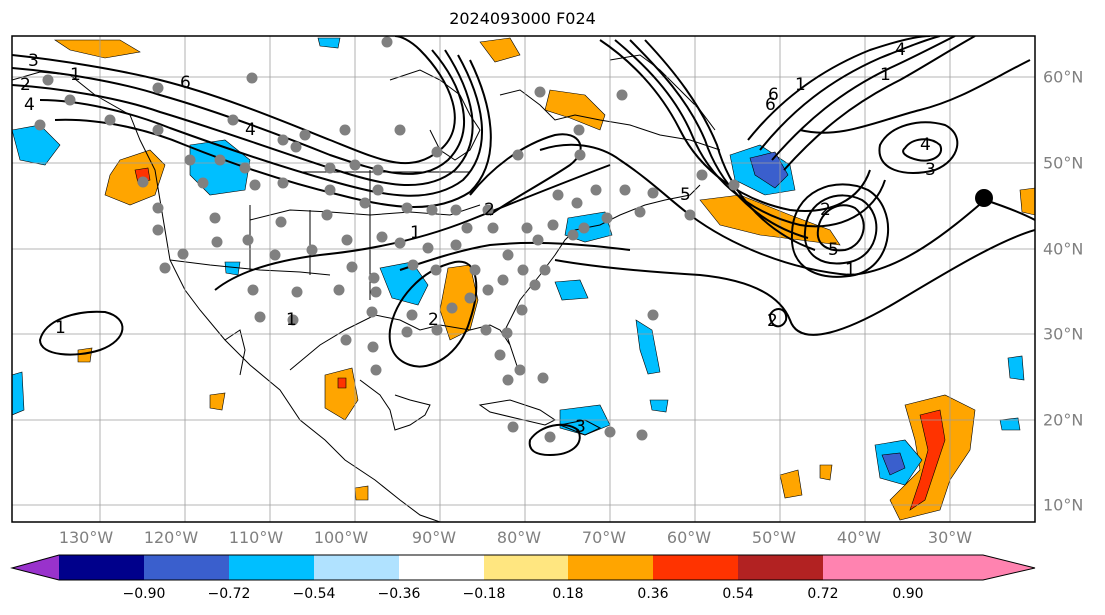 This screenshot has height=615, width=1105. I want to click on colorbar-high-extend, so click(971, 567).